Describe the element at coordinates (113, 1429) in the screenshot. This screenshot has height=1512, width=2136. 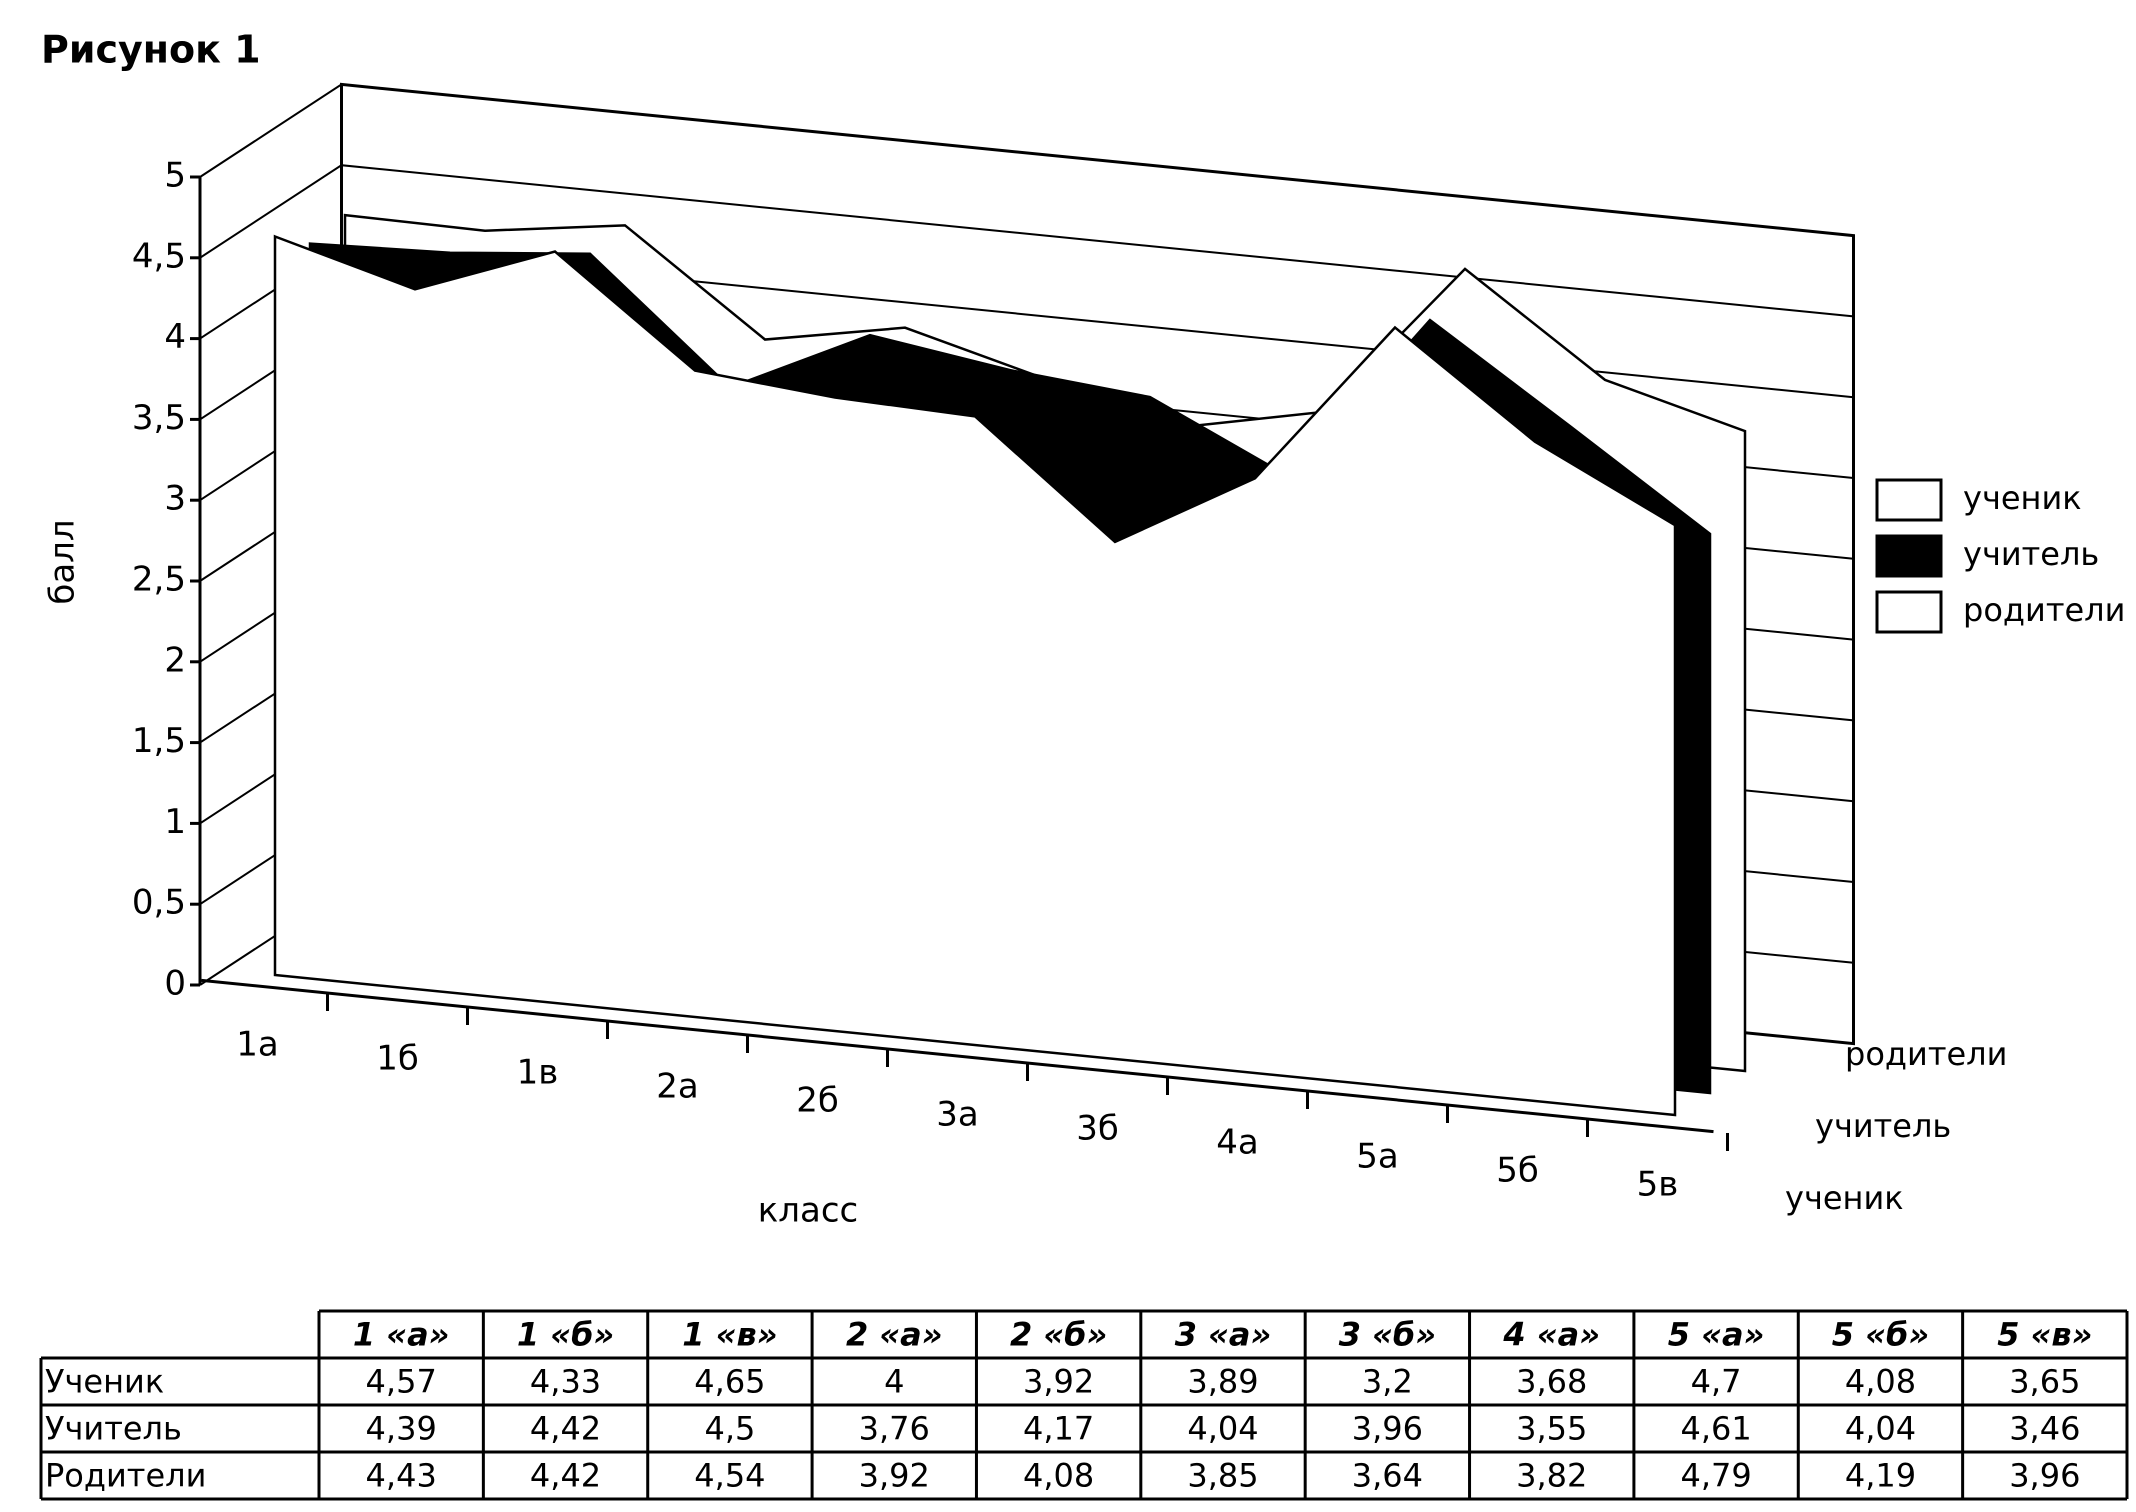
I see `table-row-label: Учитель` at that location.